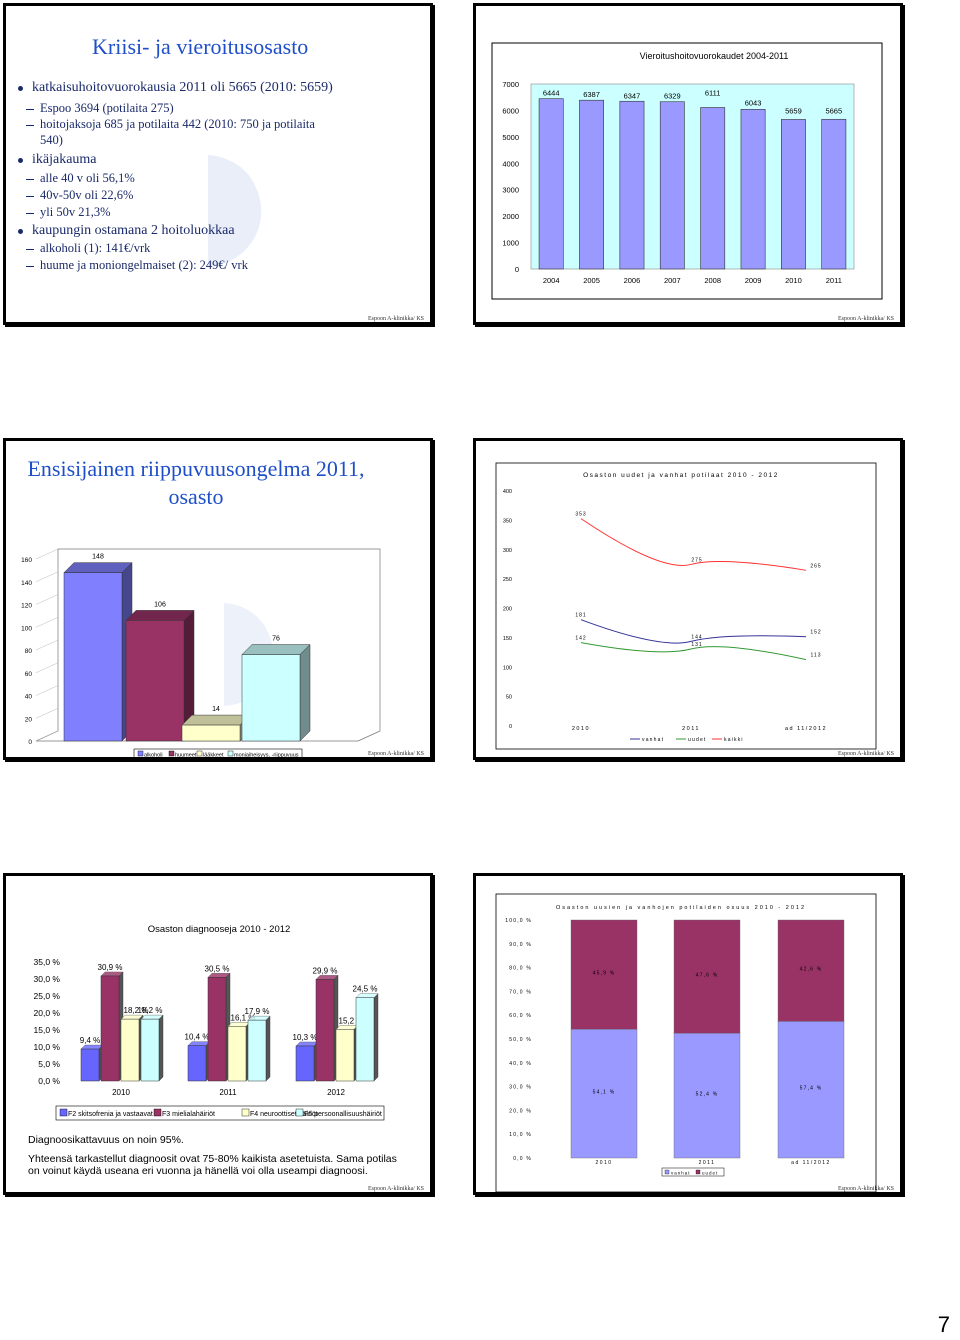  I want to click on value-label: 5659, so click(793, 110).